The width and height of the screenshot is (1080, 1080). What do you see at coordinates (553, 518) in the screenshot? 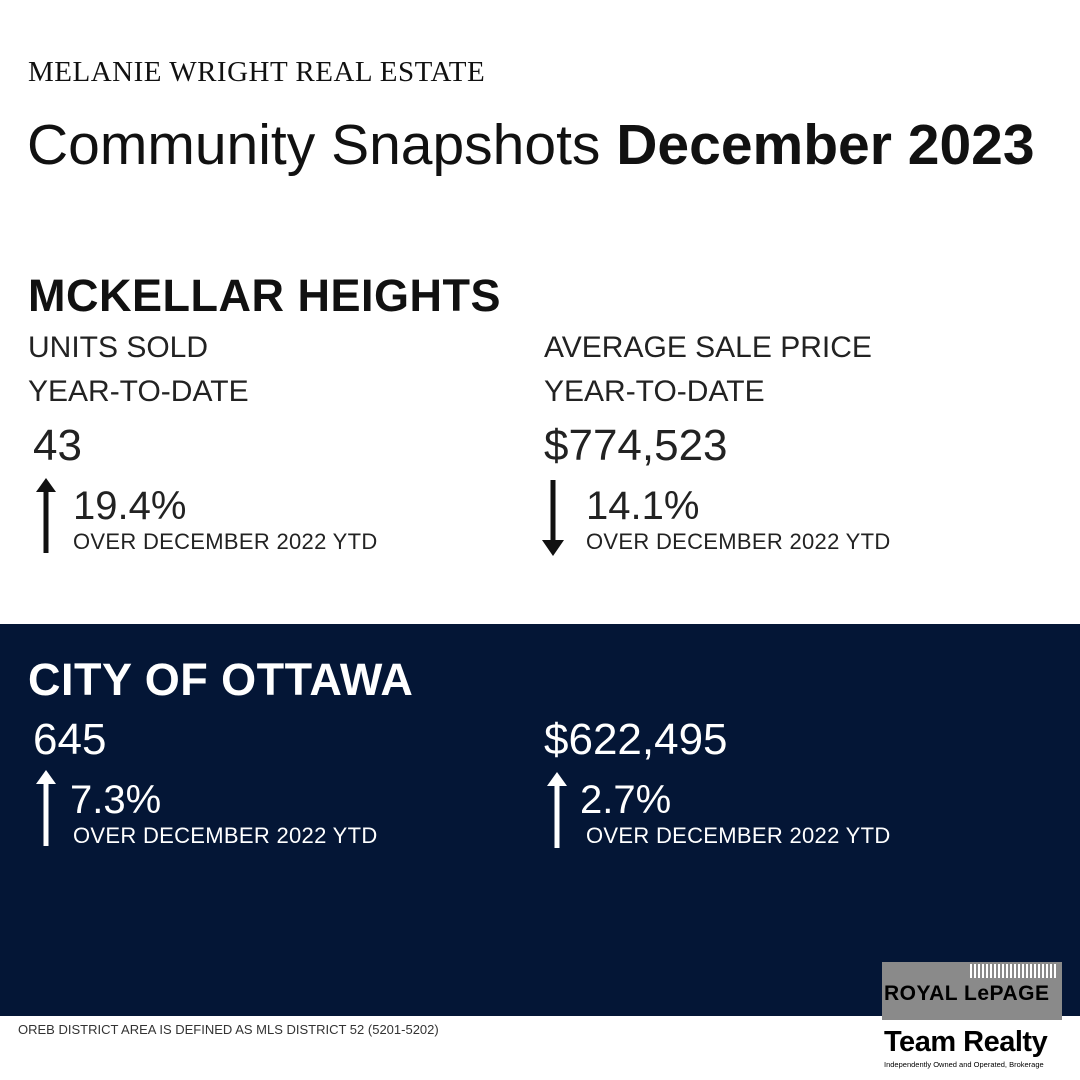
I see `arrow-down-icon` at bounding box center [553, 518].